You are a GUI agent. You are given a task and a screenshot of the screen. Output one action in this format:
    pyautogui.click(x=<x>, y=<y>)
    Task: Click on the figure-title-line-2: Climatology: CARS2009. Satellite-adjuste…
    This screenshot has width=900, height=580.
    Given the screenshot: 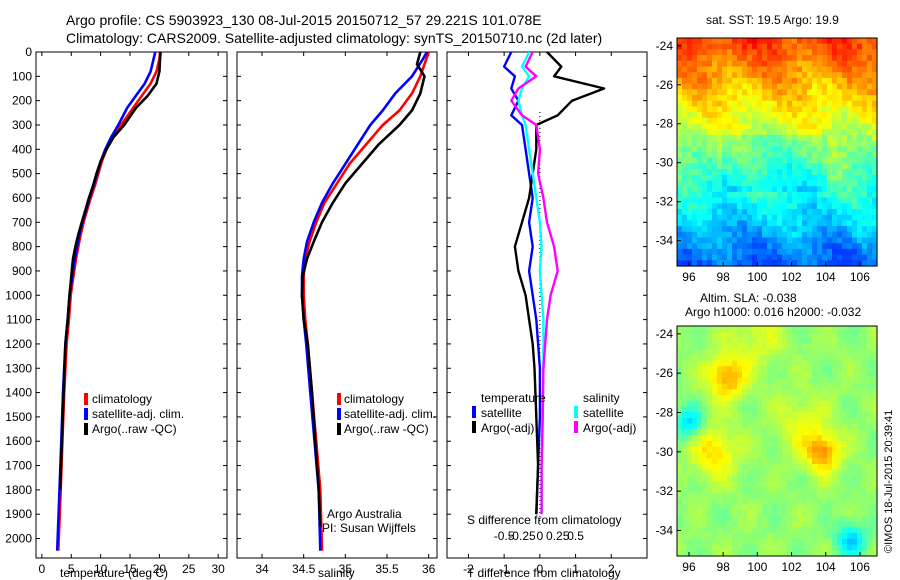 What is the action you would take?
    pyautogui.click(x=334, y=38)
    